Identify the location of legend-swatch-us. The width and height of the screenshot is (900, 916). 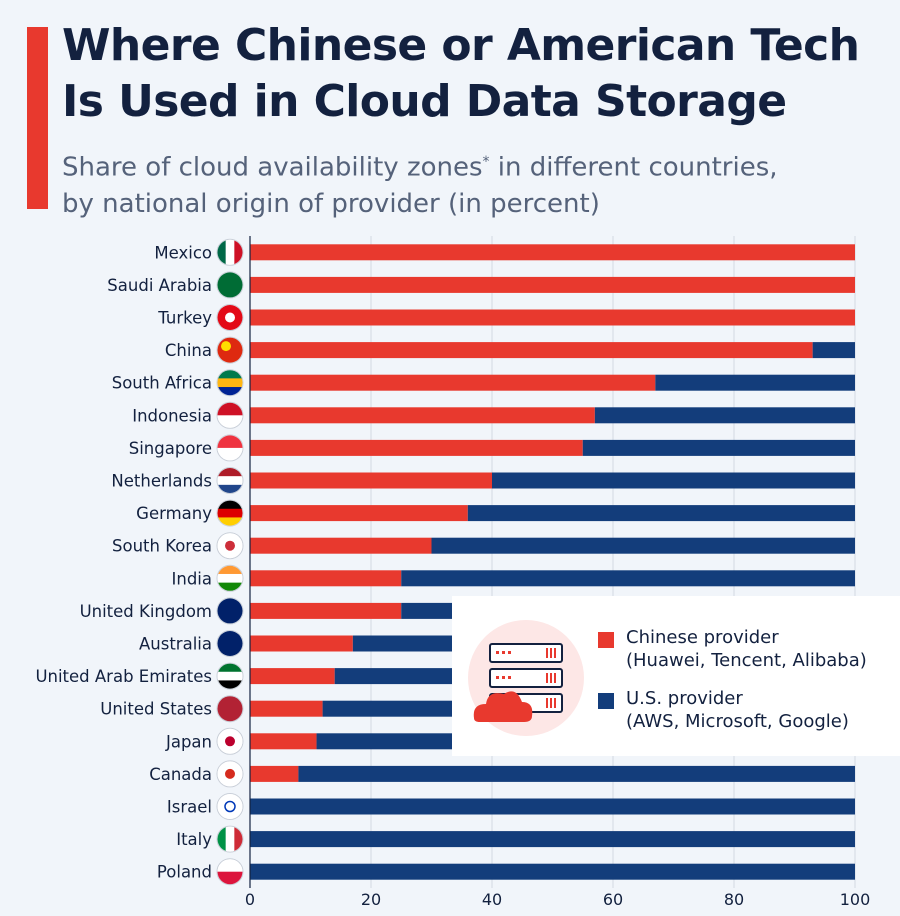
(606, 701).